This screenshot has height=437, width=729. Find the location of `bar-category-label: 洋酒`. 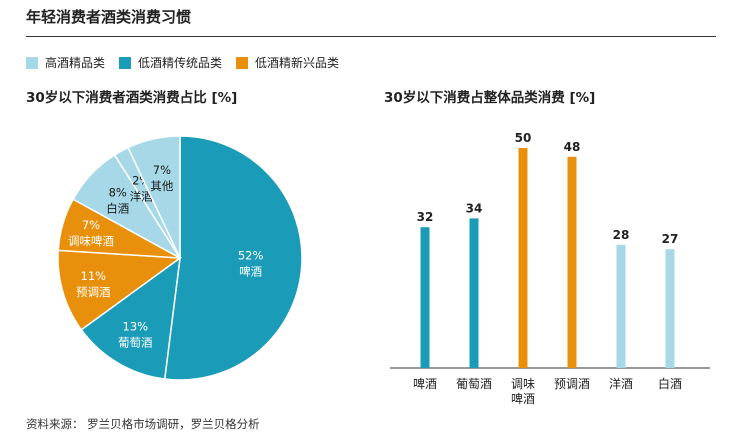

bar-category-label: 洋酒 is located at coordinates (621, 383).